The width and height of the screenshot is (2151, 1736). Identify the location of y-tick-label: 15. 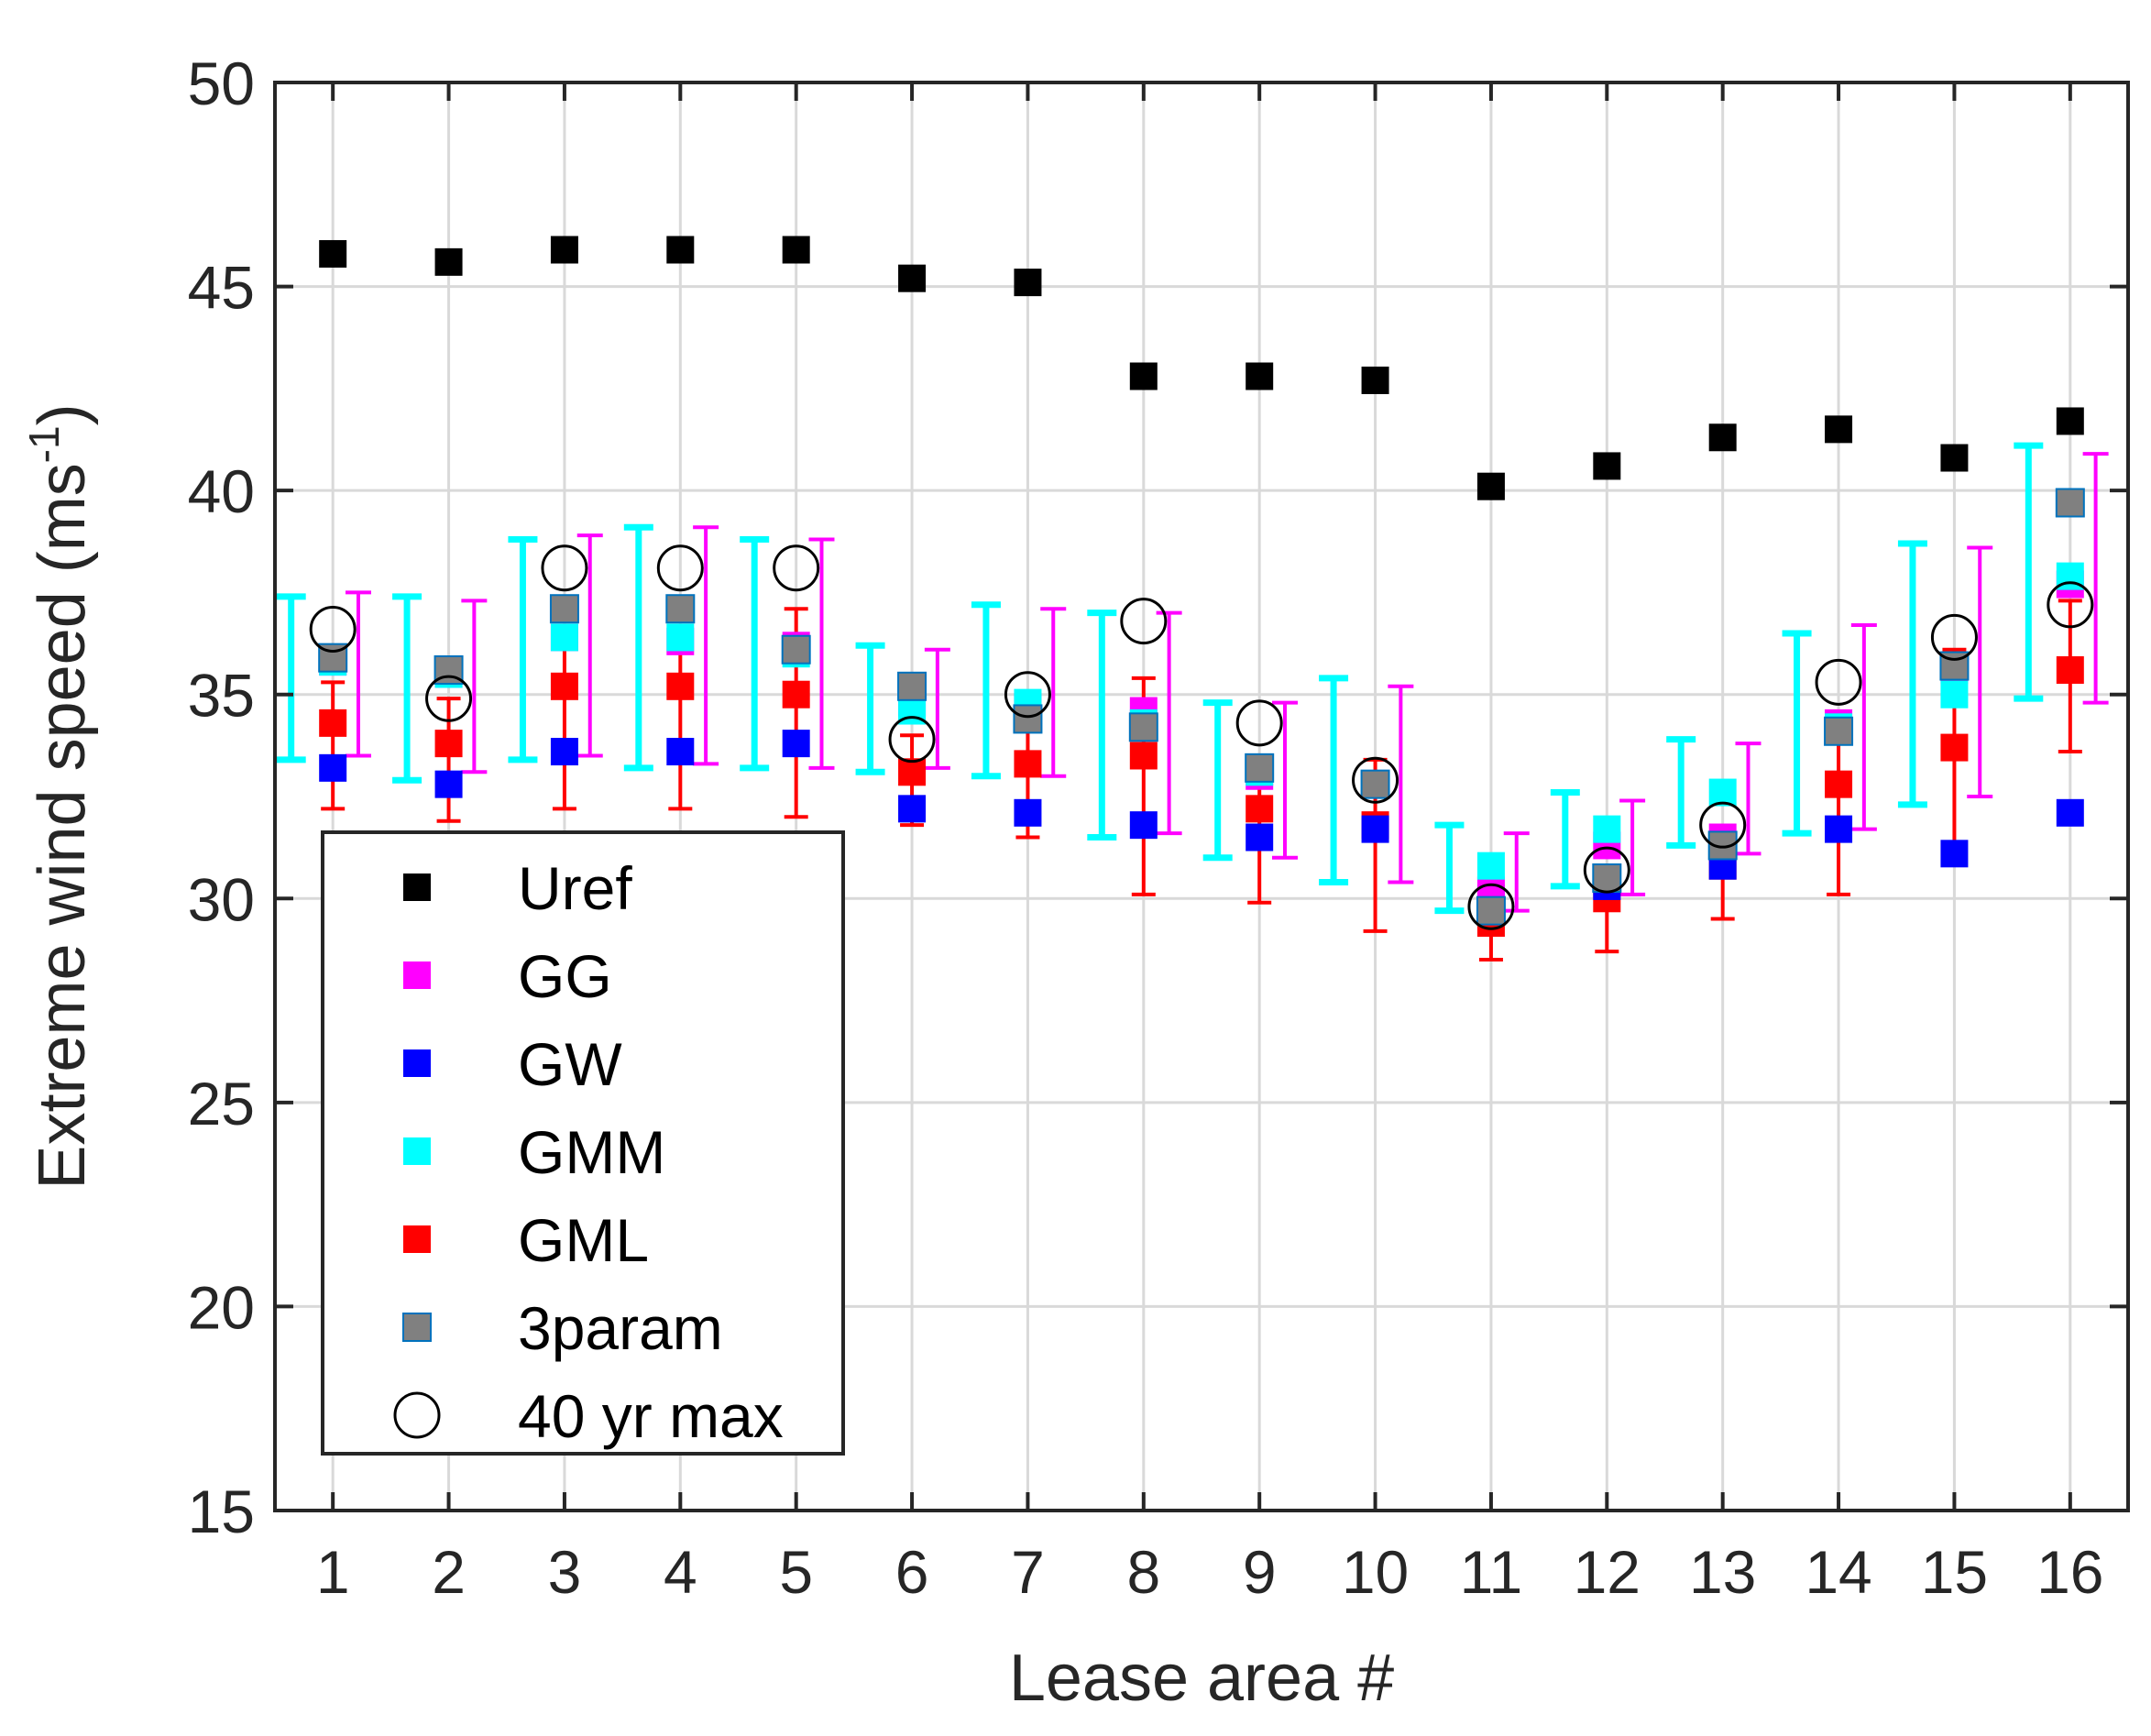
(222, 1512).